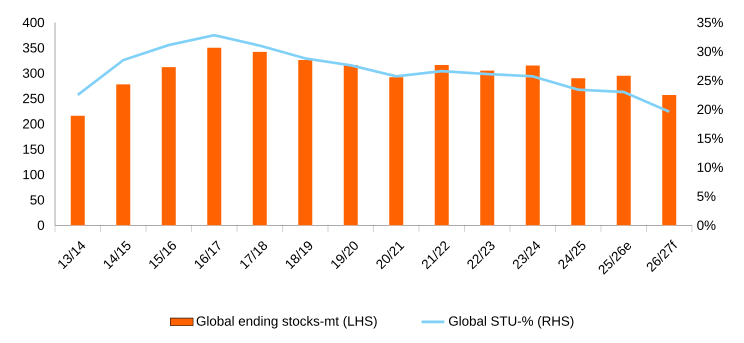 The width and height of the screenshot is (744, 343). Describe the element at coordinates (33, 175) in the screenshot. I see `y-tick-label: 100` at that location.